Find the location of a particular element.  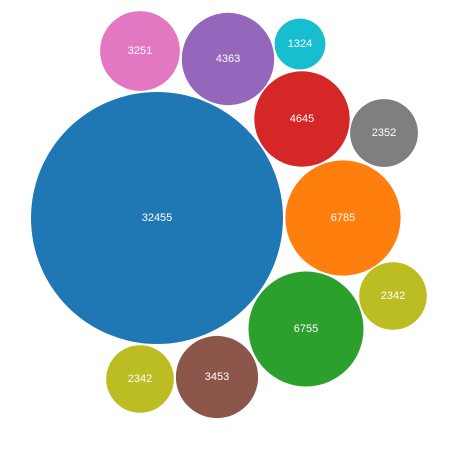

bubble-value-label: 4363 is located at coordinates (228, 59).